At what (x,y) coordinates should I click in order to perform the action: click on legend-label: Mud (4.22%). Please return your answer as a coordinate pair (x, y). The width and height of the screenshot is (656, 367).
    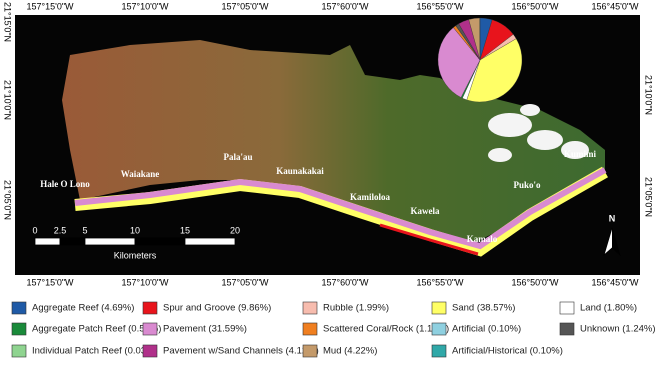
    Looking at the image, I should click on (350, 351).